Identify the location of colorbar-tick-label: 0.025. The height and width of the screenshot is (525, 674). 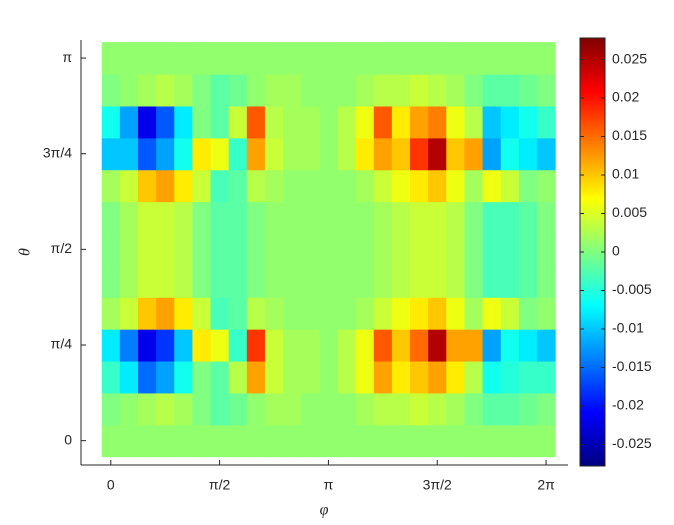
(629, 58).